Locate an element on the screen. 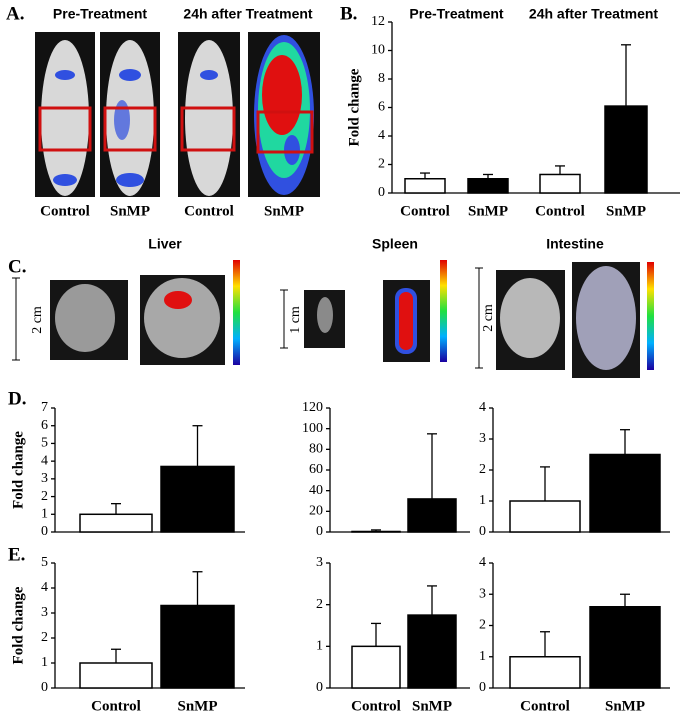 The width and height of the screenshot is (685, 715). rat-images is located at coordinates (177, 114).